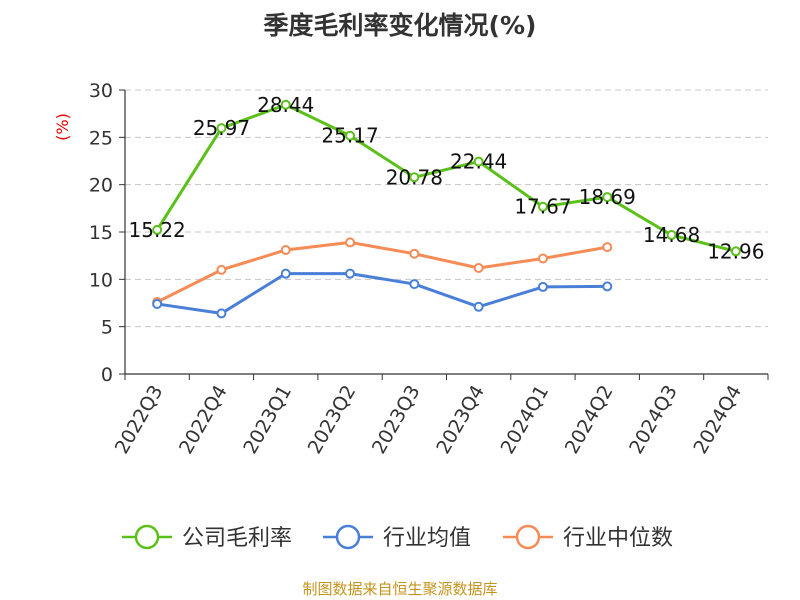 The height and width of the screenshot is (600, 800). I want to click on legend-item: 公司毛利率, so click(207, 537).